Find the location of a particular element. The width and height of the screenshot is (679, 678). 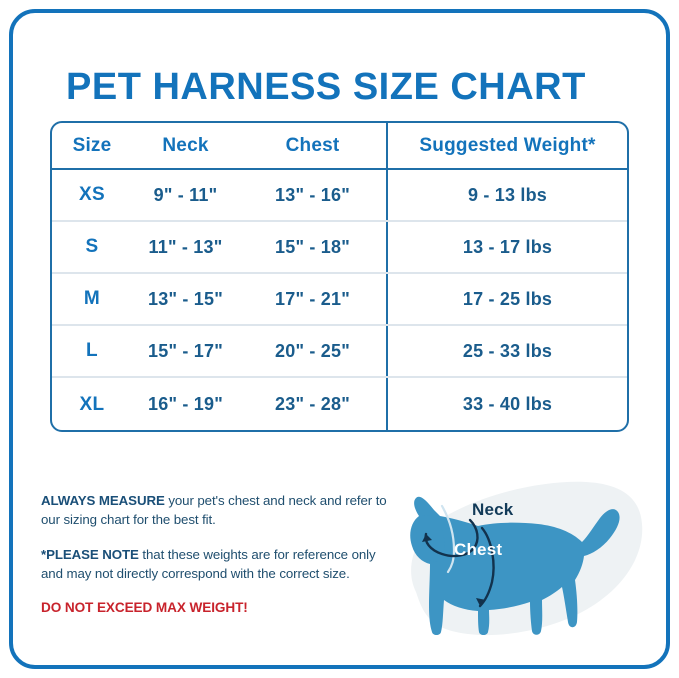

value-neck: 9" - 11" is located at coordinates (185, 194).